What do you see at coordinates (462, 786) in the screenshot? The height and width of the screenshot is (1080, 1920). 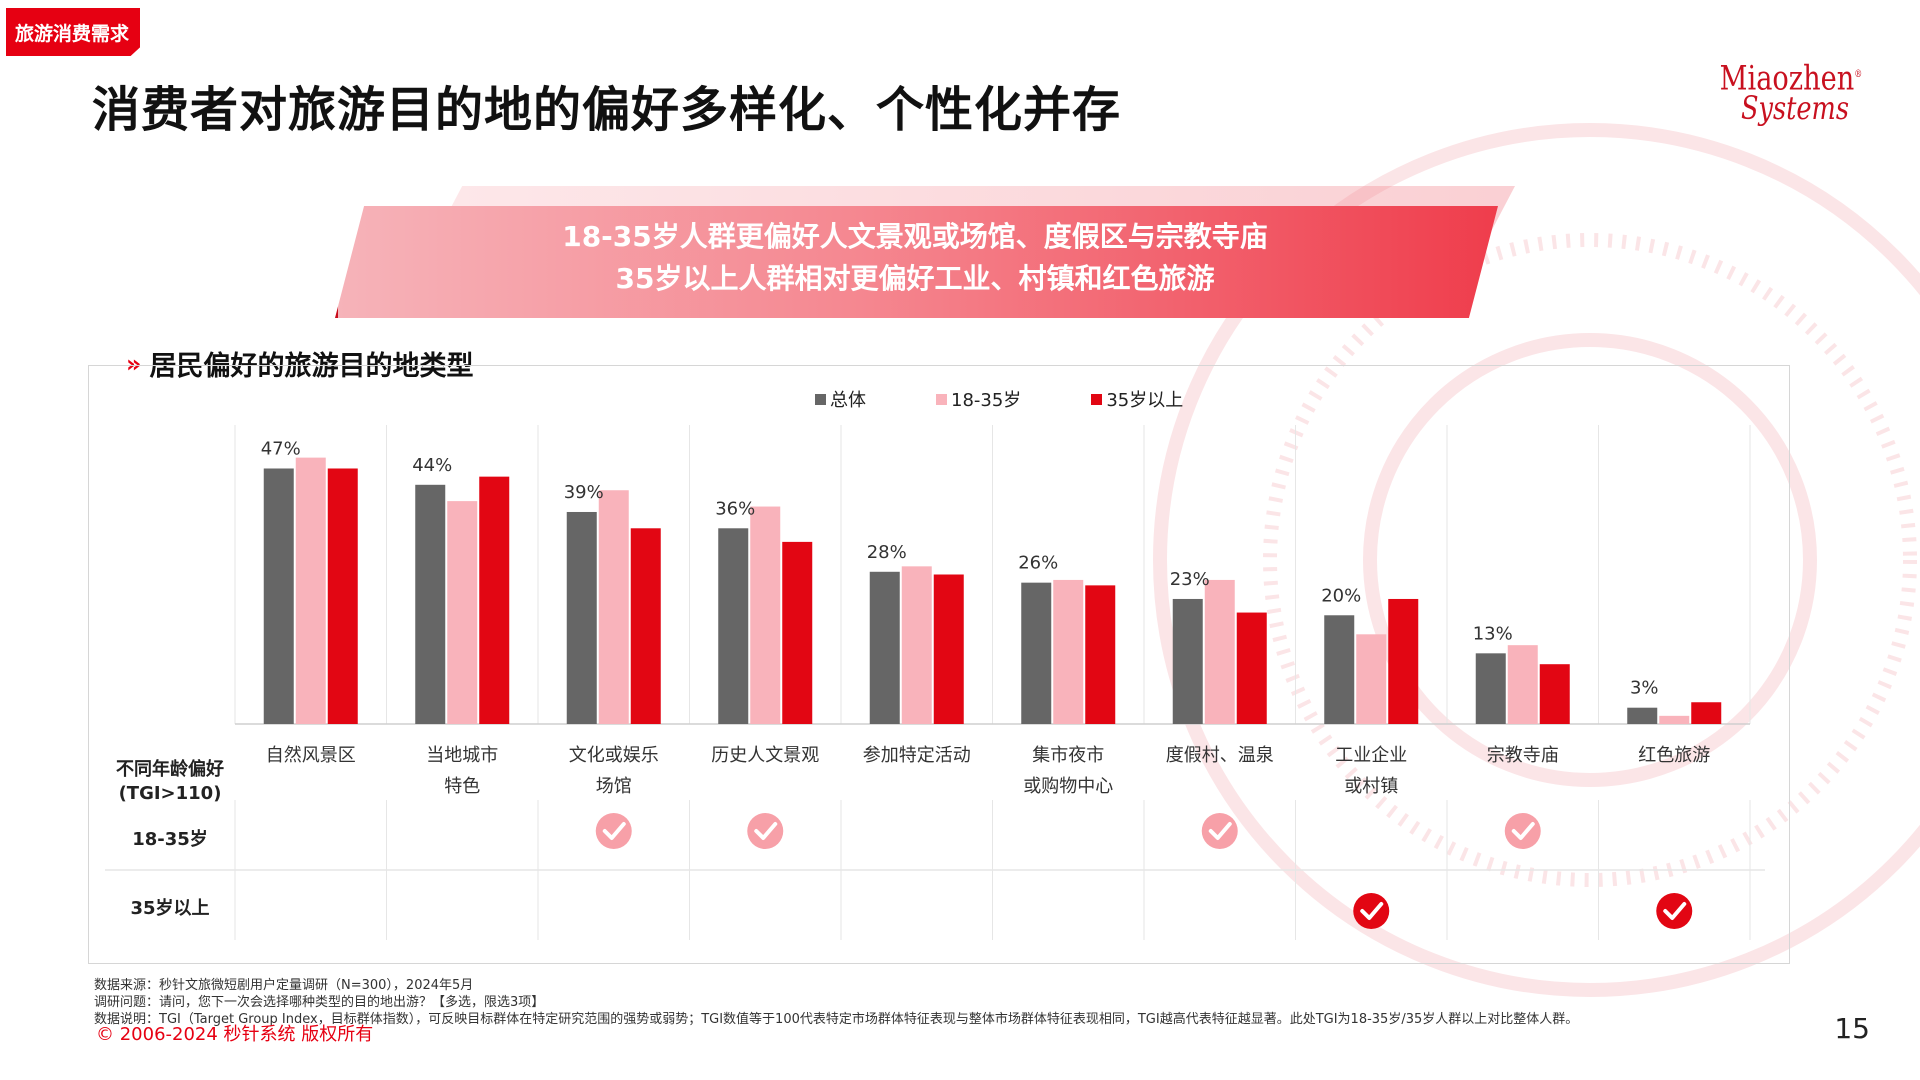 I see `category-label: 特色` at bounding box center [462, 786].